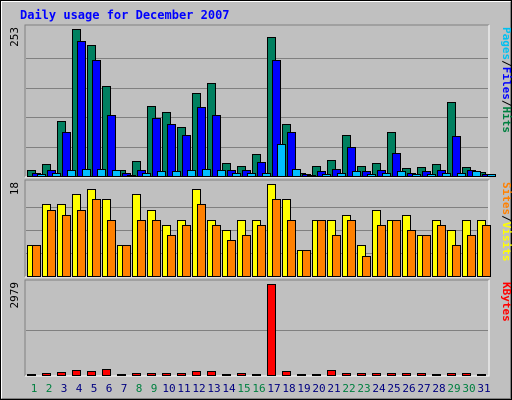  Describe the element at coordinates (506, 198) in the screenshot. I see `legend-entry: Sites` at that location.